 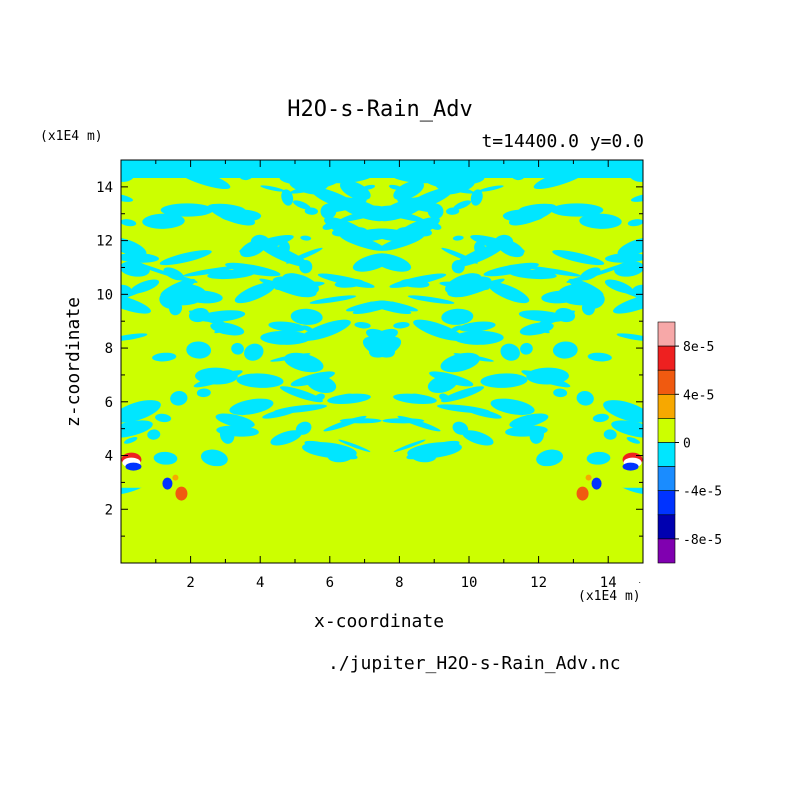 I want to click on y-tick-label: 12, so click(x=104, y=242).